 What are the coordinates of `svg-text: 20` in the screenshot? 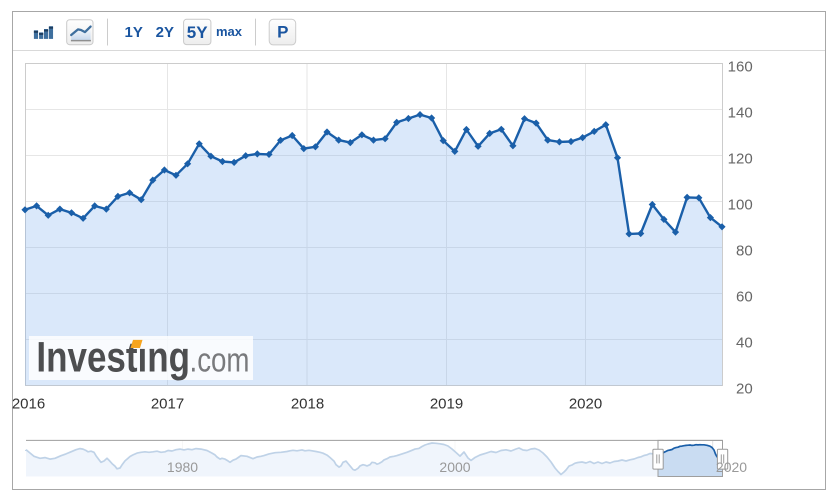 It's located at (744, 389).